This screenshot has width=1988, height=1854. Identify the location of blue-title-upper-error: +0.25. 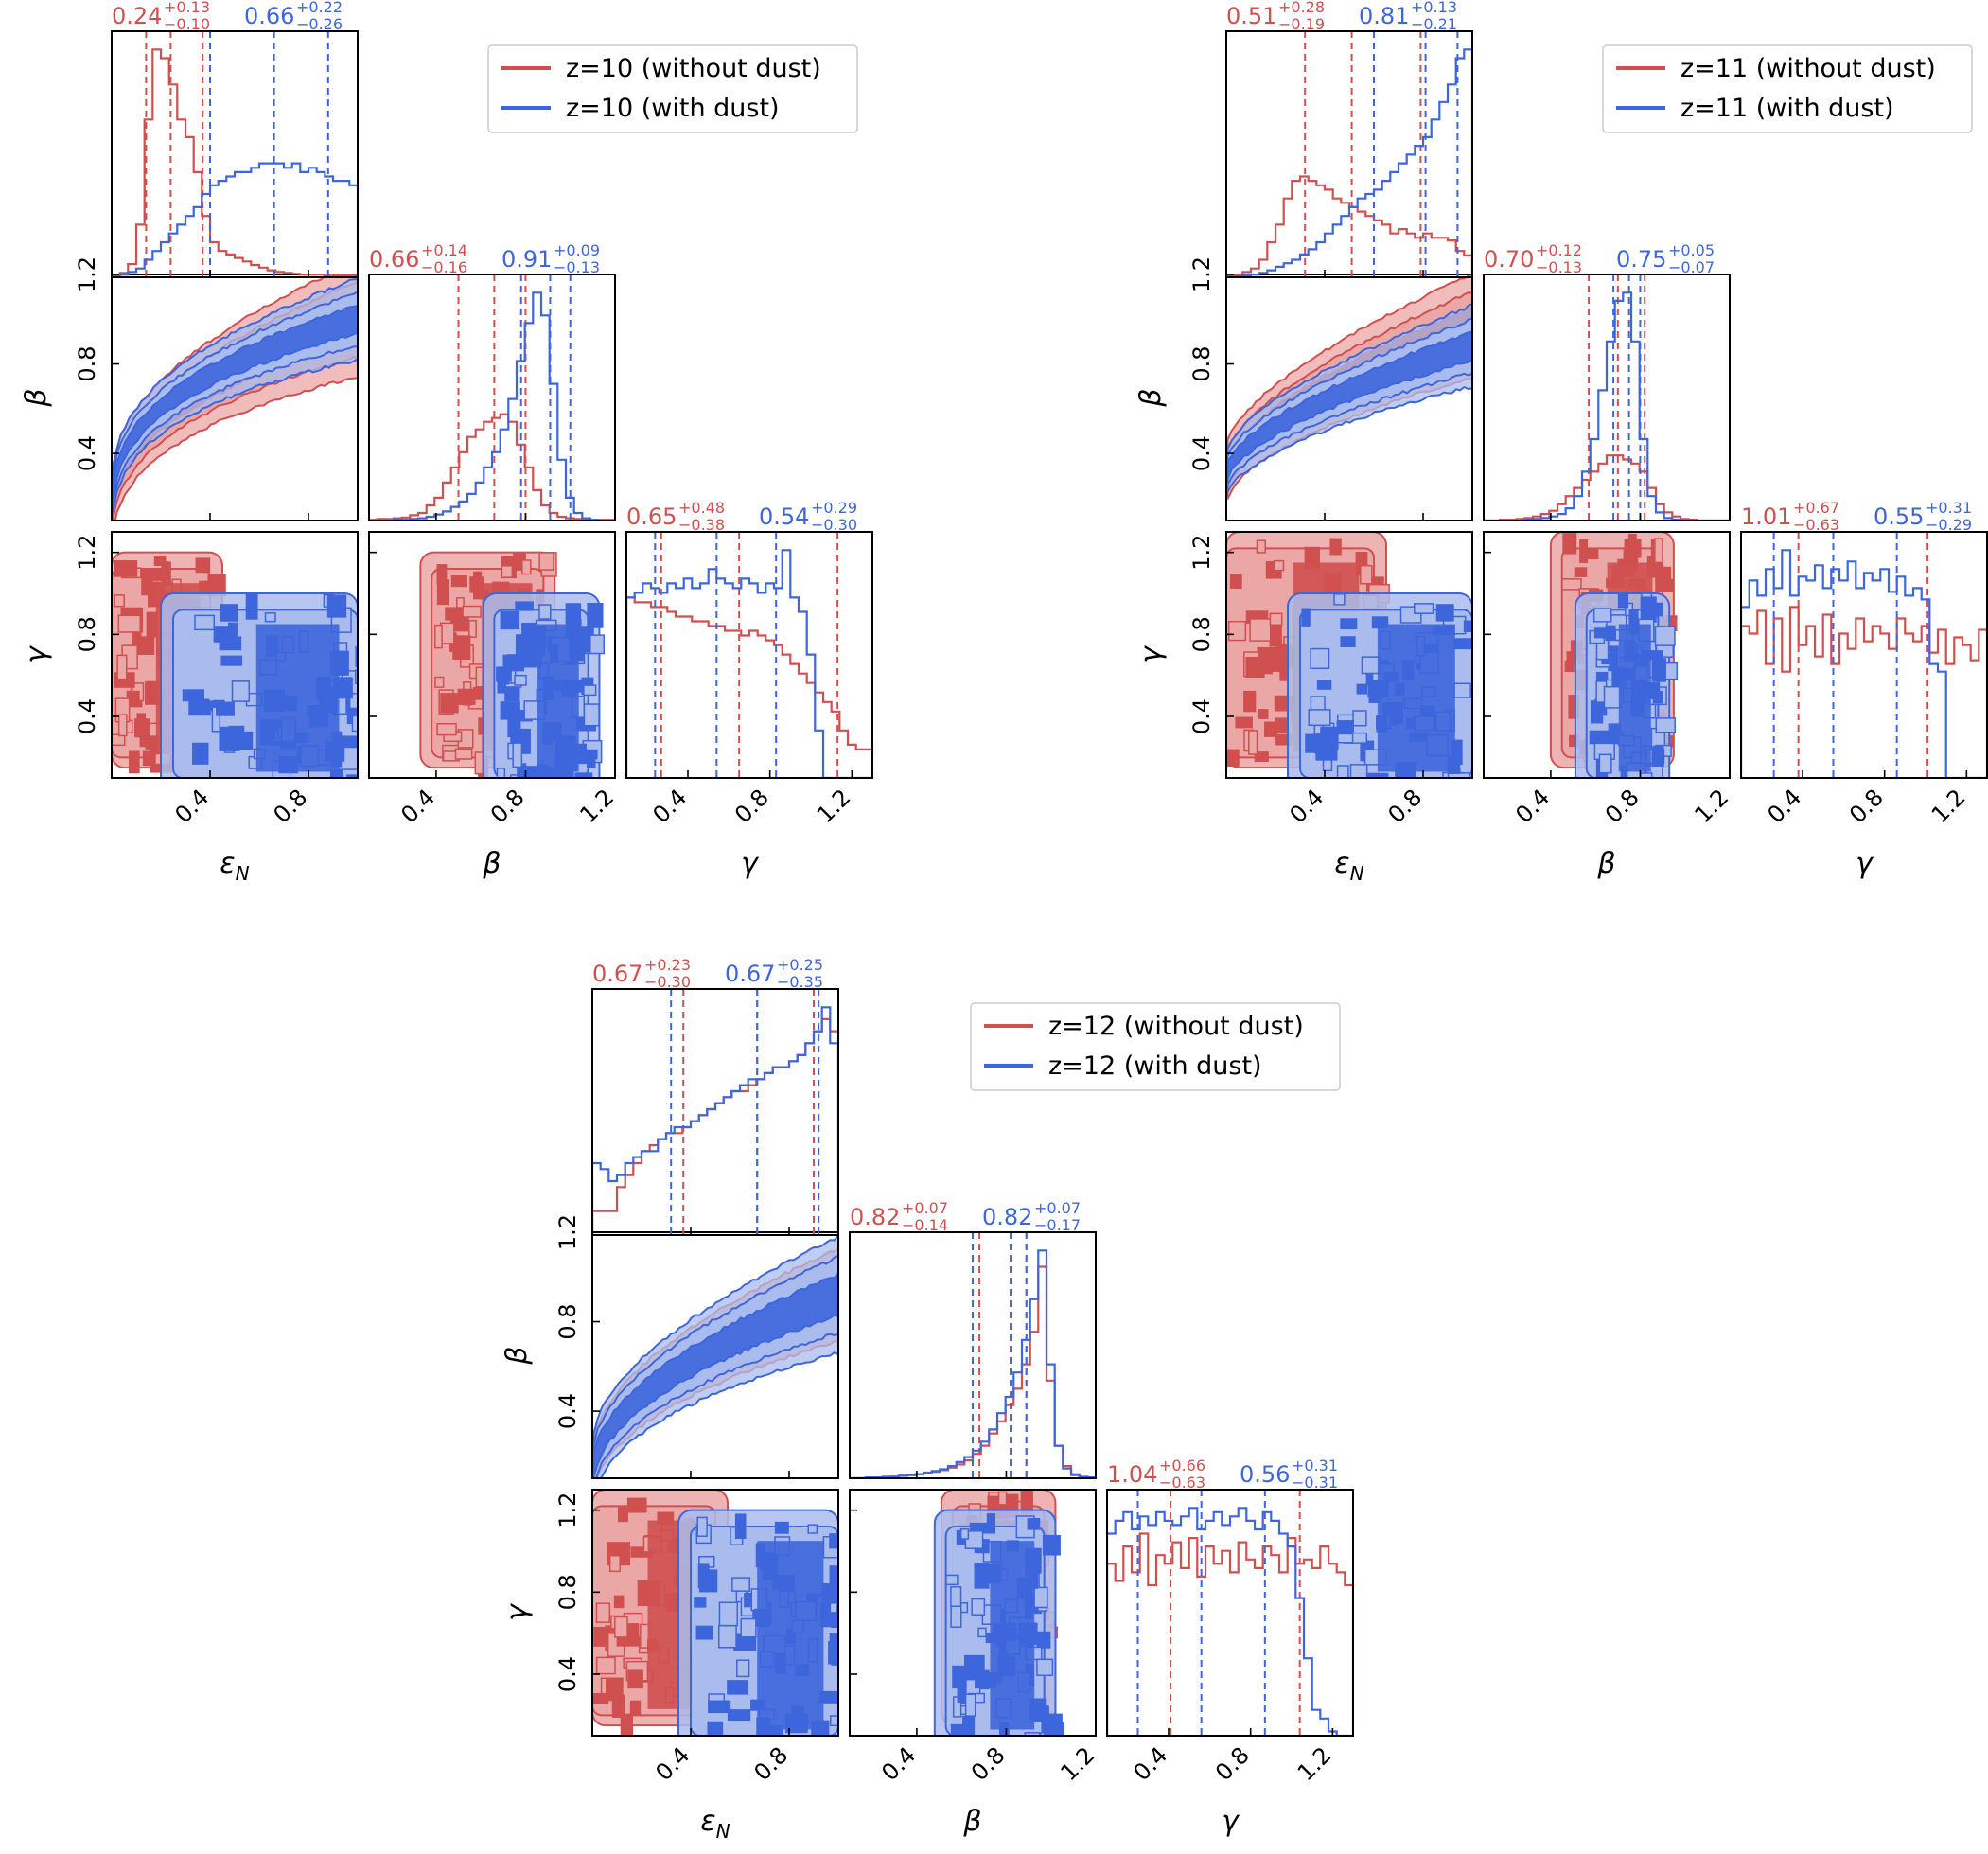
(800, 965).